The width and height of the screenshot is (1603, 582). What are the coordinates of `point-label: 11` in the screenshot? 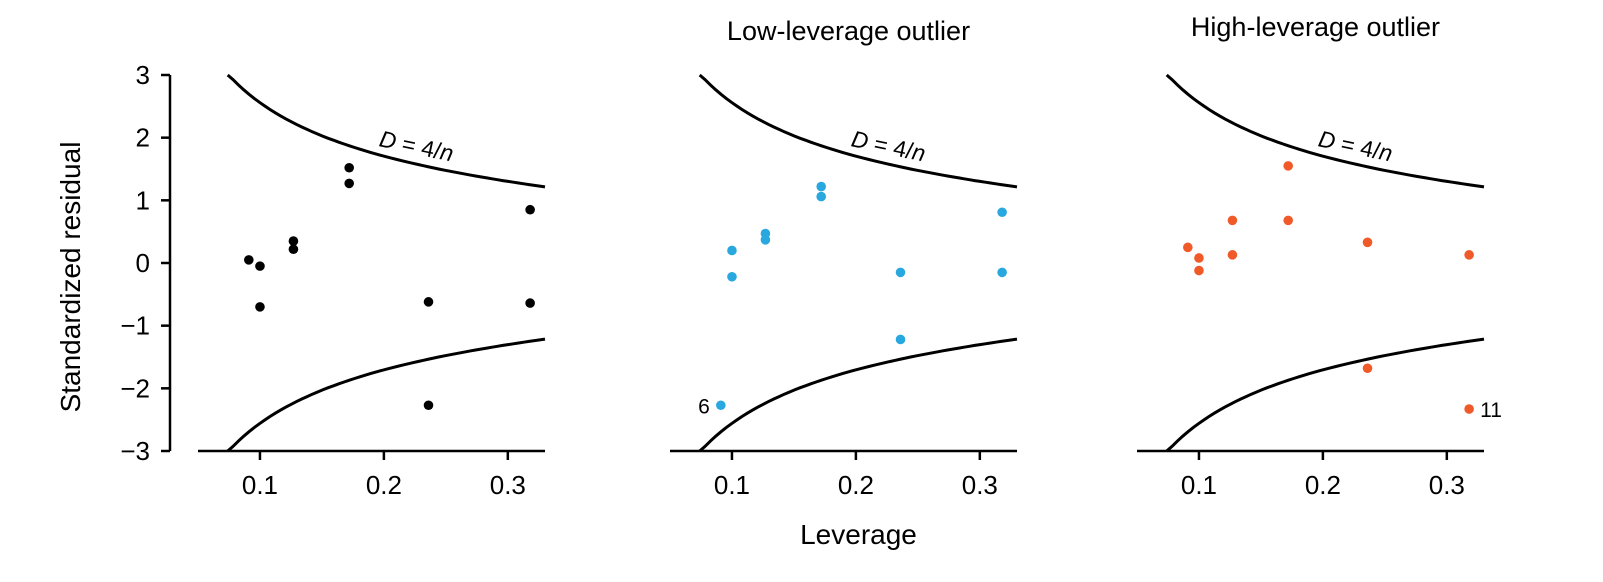 It's located at (1491, 410).